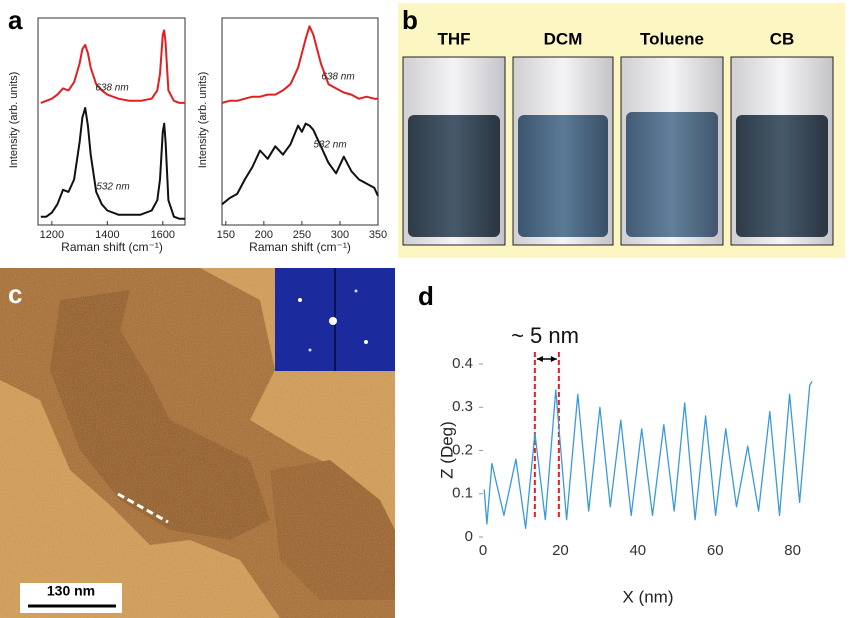 The image size is (850, 618). I want to click on solvent-label: CB, so click(782, 38).